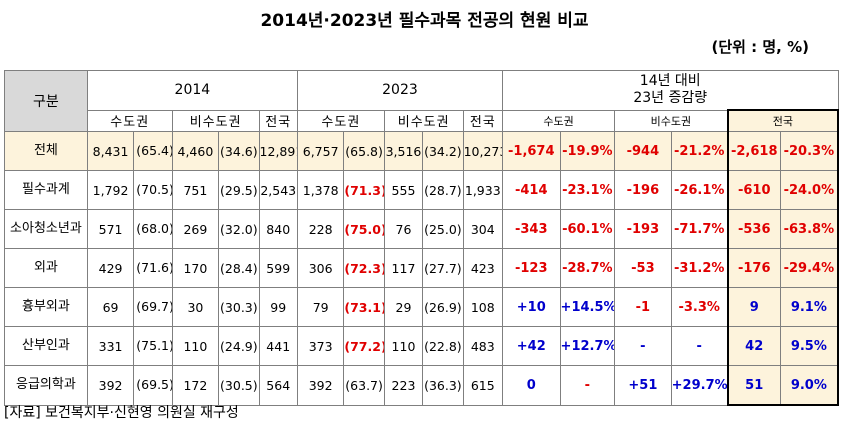 This screenshot has width=849, height=433. What do you see at coordinates (587, 190) in the screenshot?
I see `cell-change-capital-pct: -23.1%` at bounding box center [587, 190].